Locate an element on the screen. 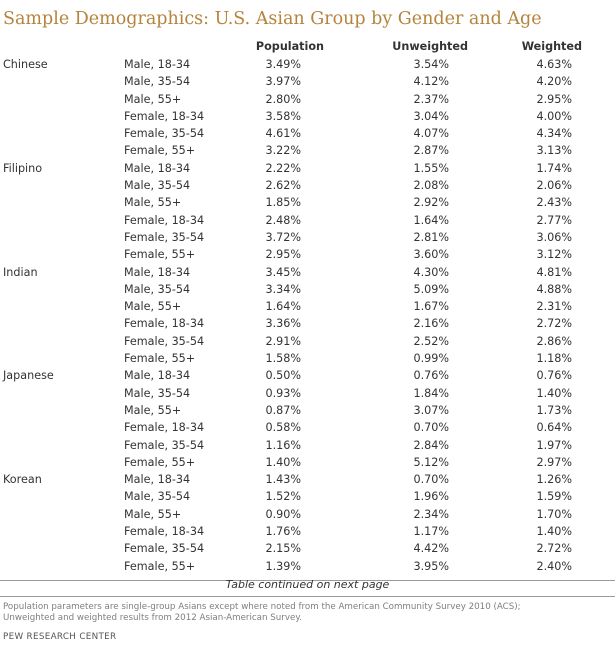  continued-note: Table continued on next page is located at coordinates (307, 584).